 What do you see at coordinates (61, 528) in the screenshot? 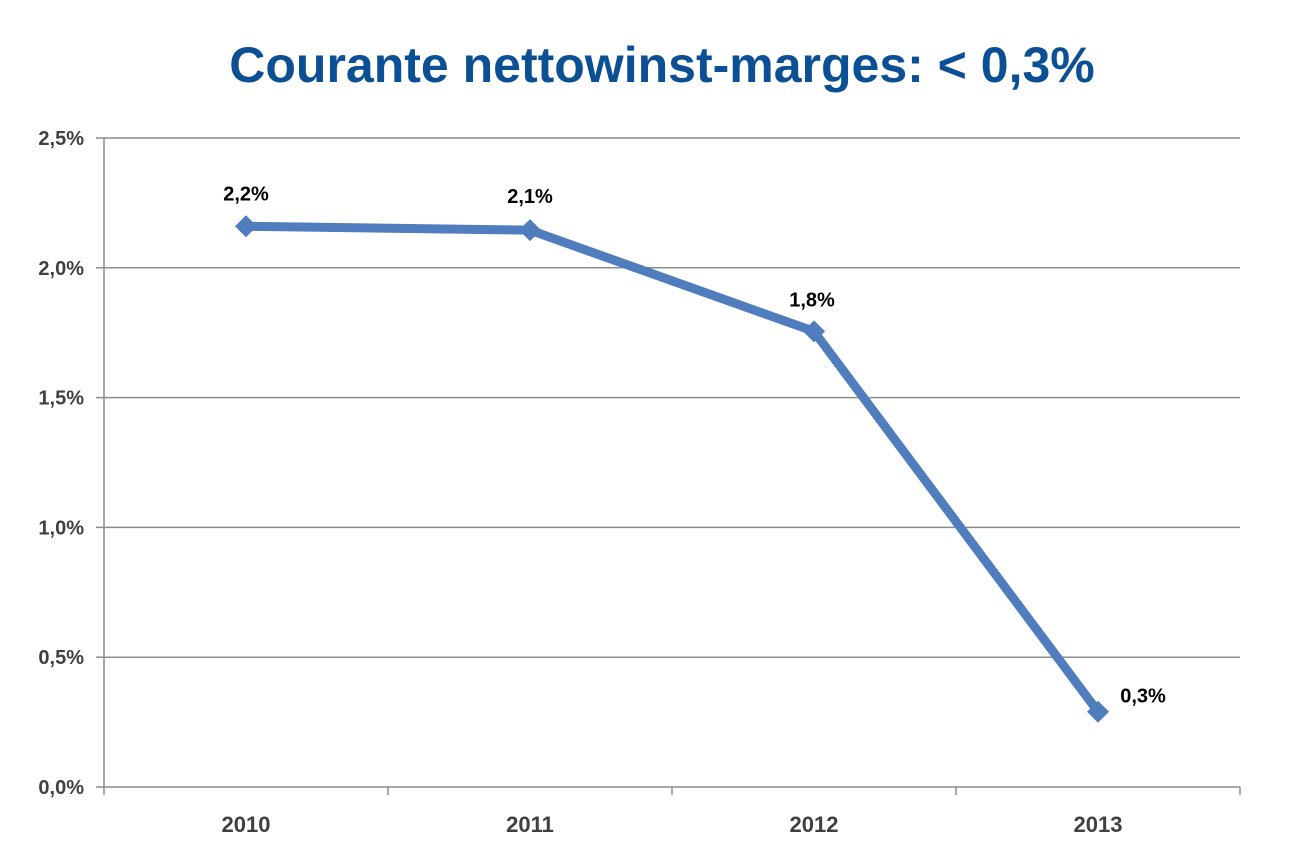
I see `y-tick-label: 1,0%` at bounding box center [61, 528].